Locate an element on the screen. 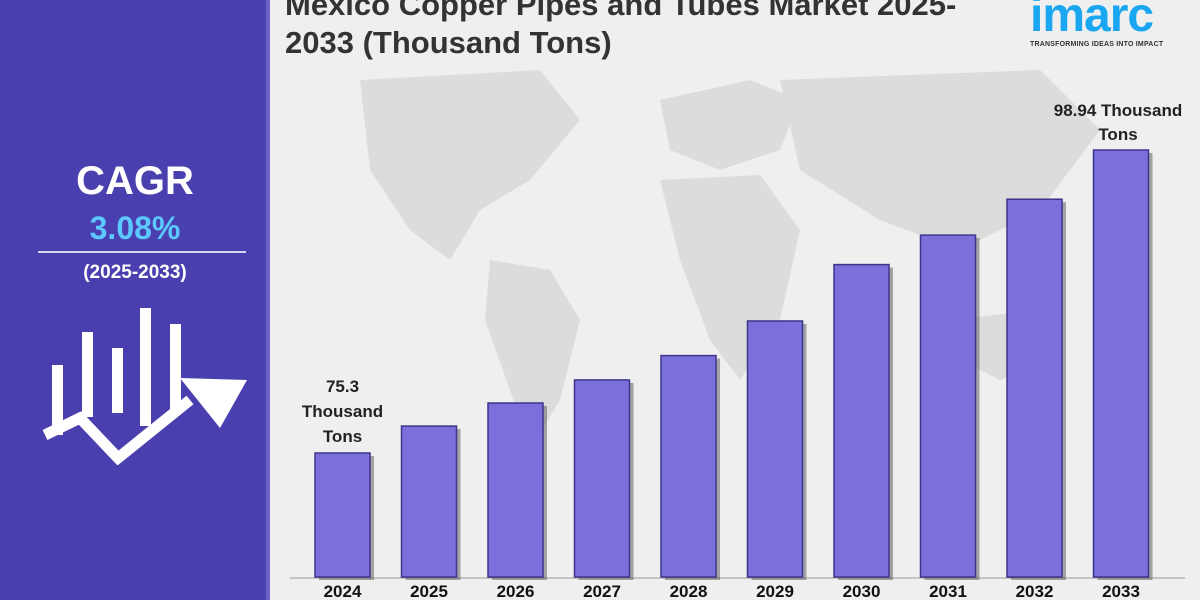  bar-2032 is located at coordinates (1034, 388).